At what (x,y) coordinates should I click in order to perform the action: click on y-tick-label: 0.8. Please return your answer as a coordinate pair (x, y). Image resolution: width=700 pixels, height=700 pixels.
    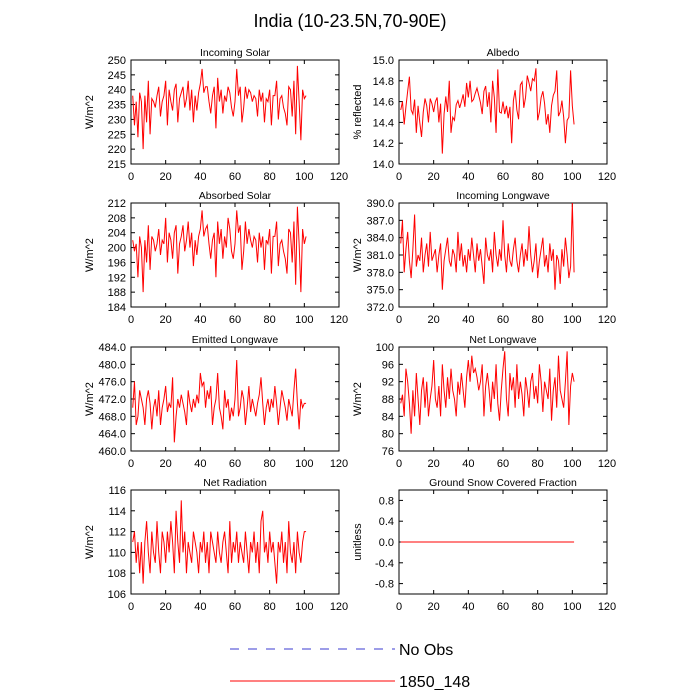
    Looking at the image, I should click on (386, 501).